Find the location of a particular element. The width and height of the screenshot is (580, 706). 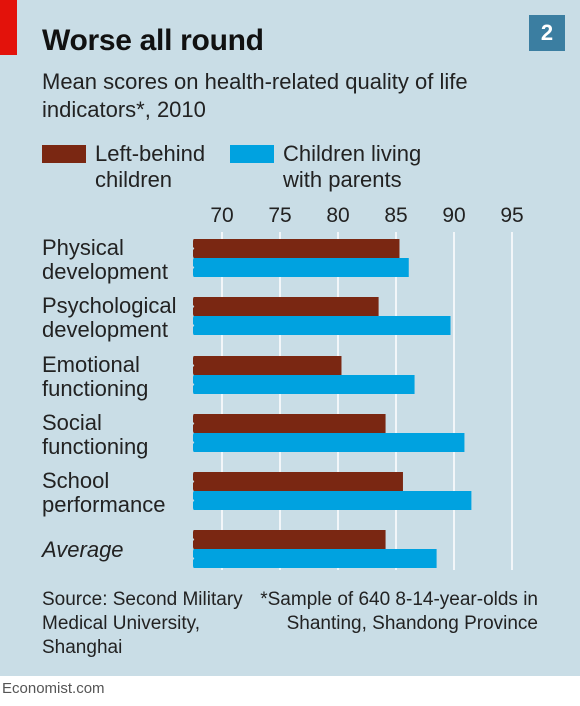

category-label: Physical development is located at coordinates (105, 259).